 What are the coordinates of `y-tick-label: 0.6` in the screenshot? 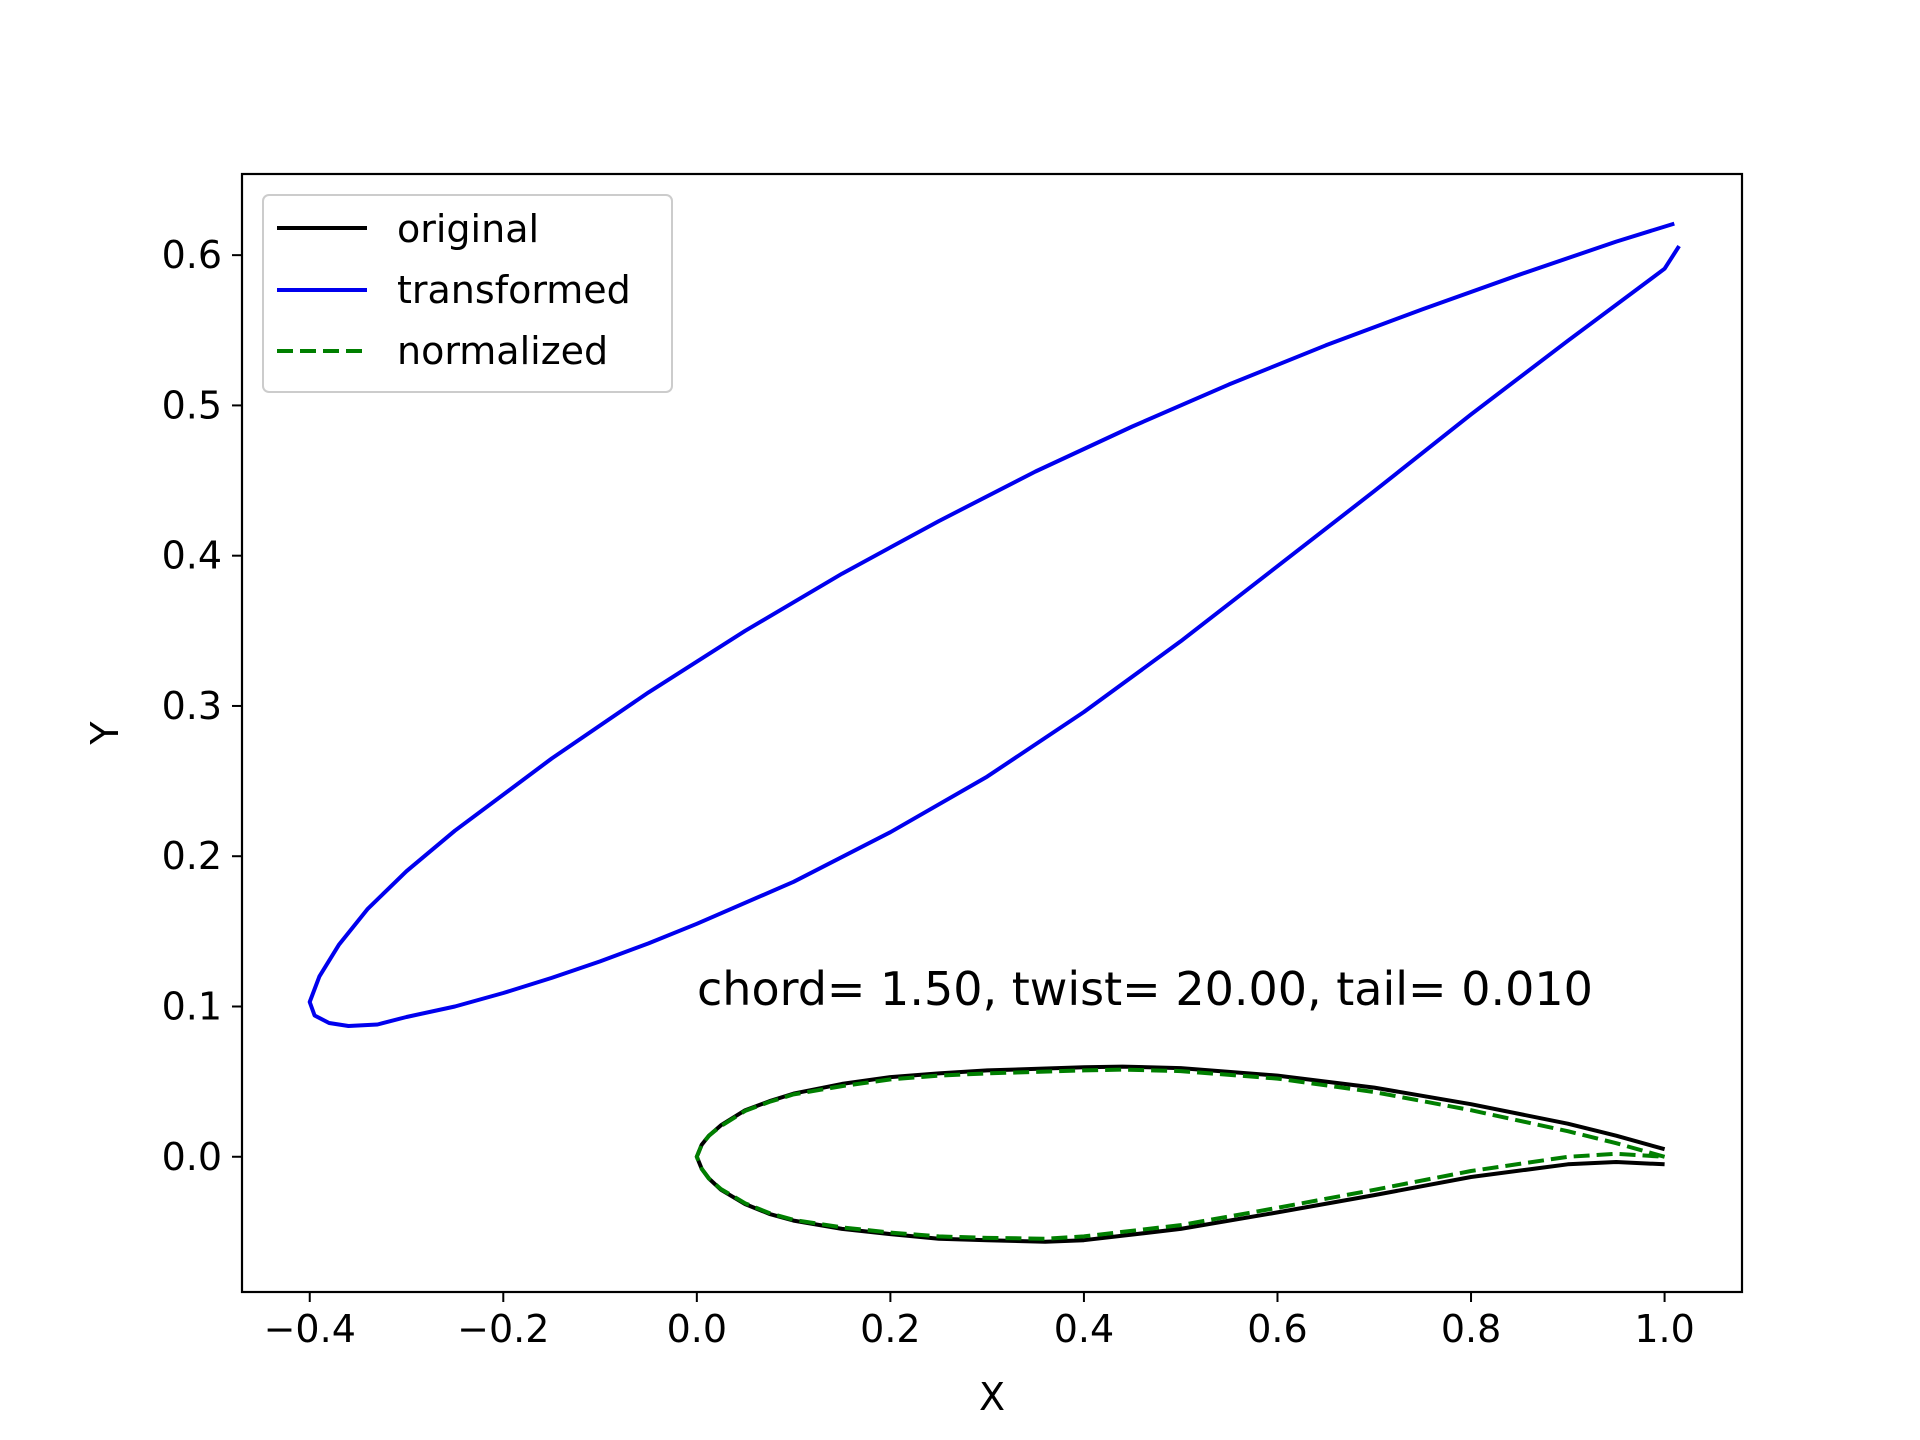 It's located at (192, 255).